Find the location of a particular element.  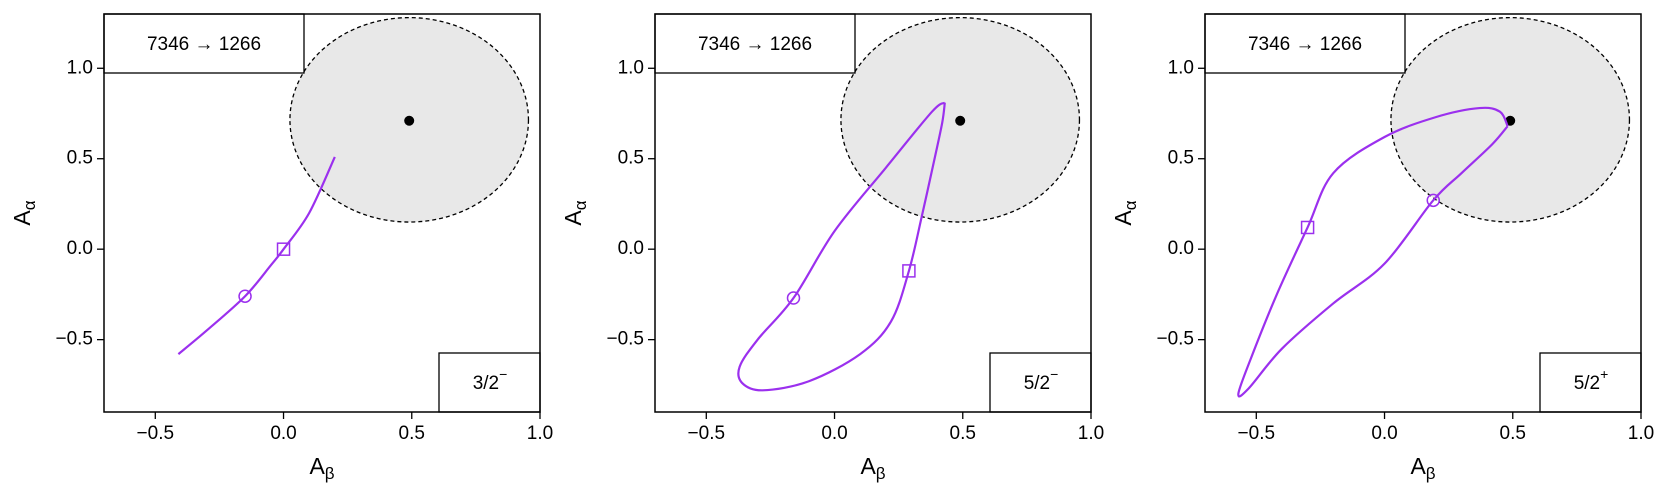

state-label: 5/2+ is located at coordinates (1591, 380).